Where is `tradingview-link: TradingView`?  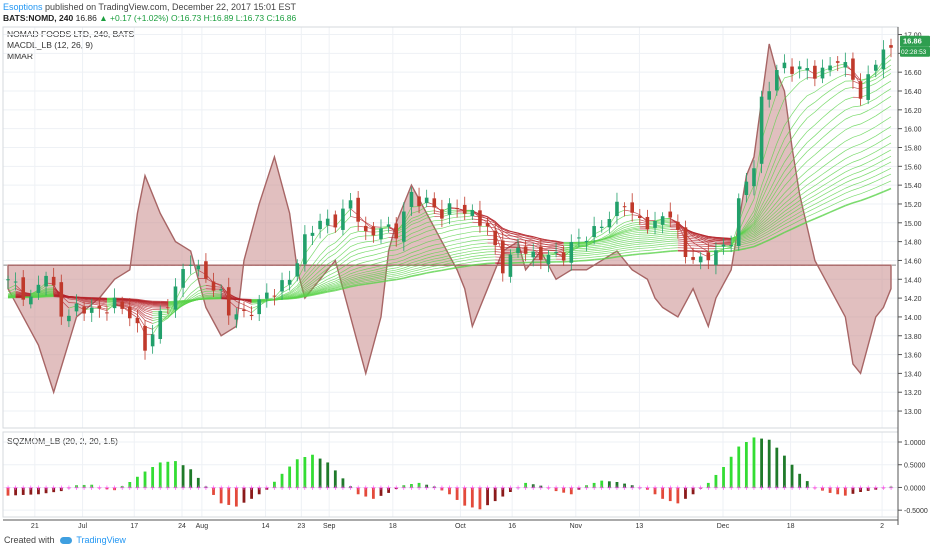
tradingview-link: TradingView is located at coordinates (101, 540).